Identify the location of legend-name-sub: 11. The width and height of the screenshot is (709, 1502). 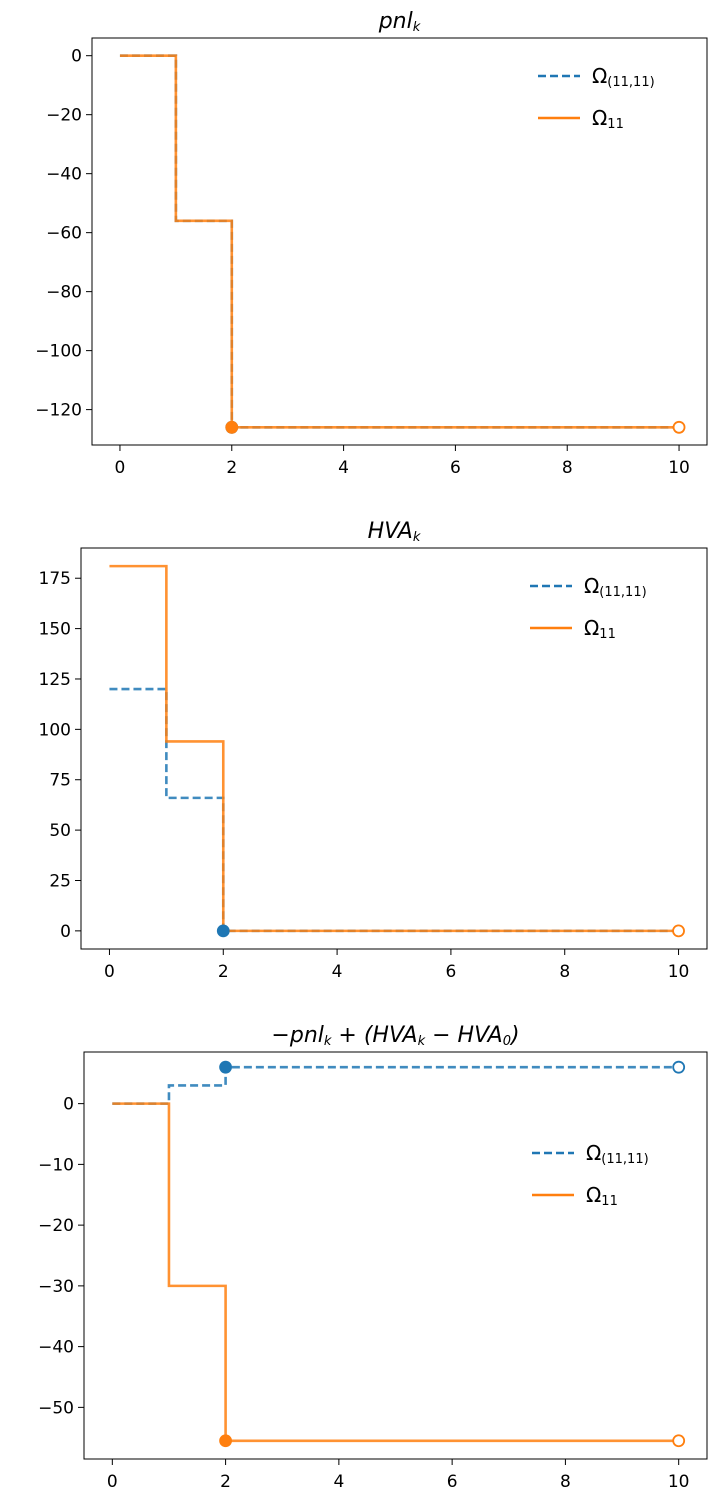
(609, 1201).